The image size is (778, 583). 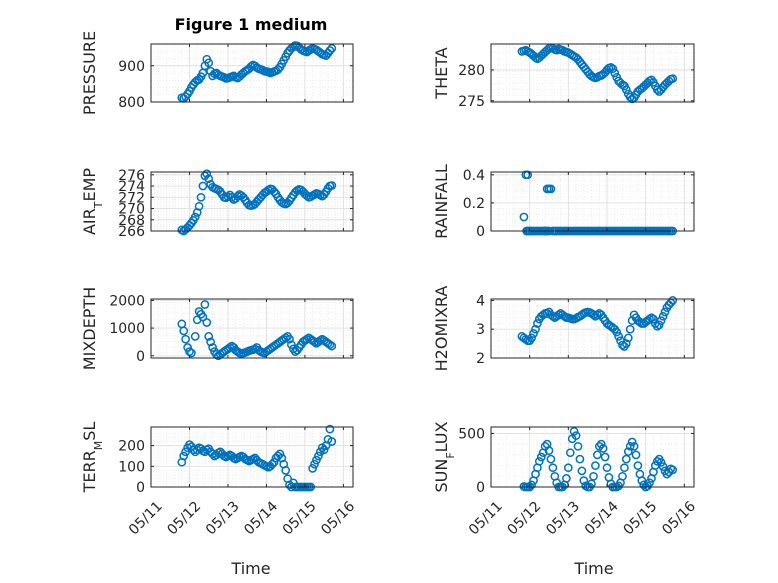 I want to click on panel-right-4-ylabel-main: SUN, so click(x=441, y=476).